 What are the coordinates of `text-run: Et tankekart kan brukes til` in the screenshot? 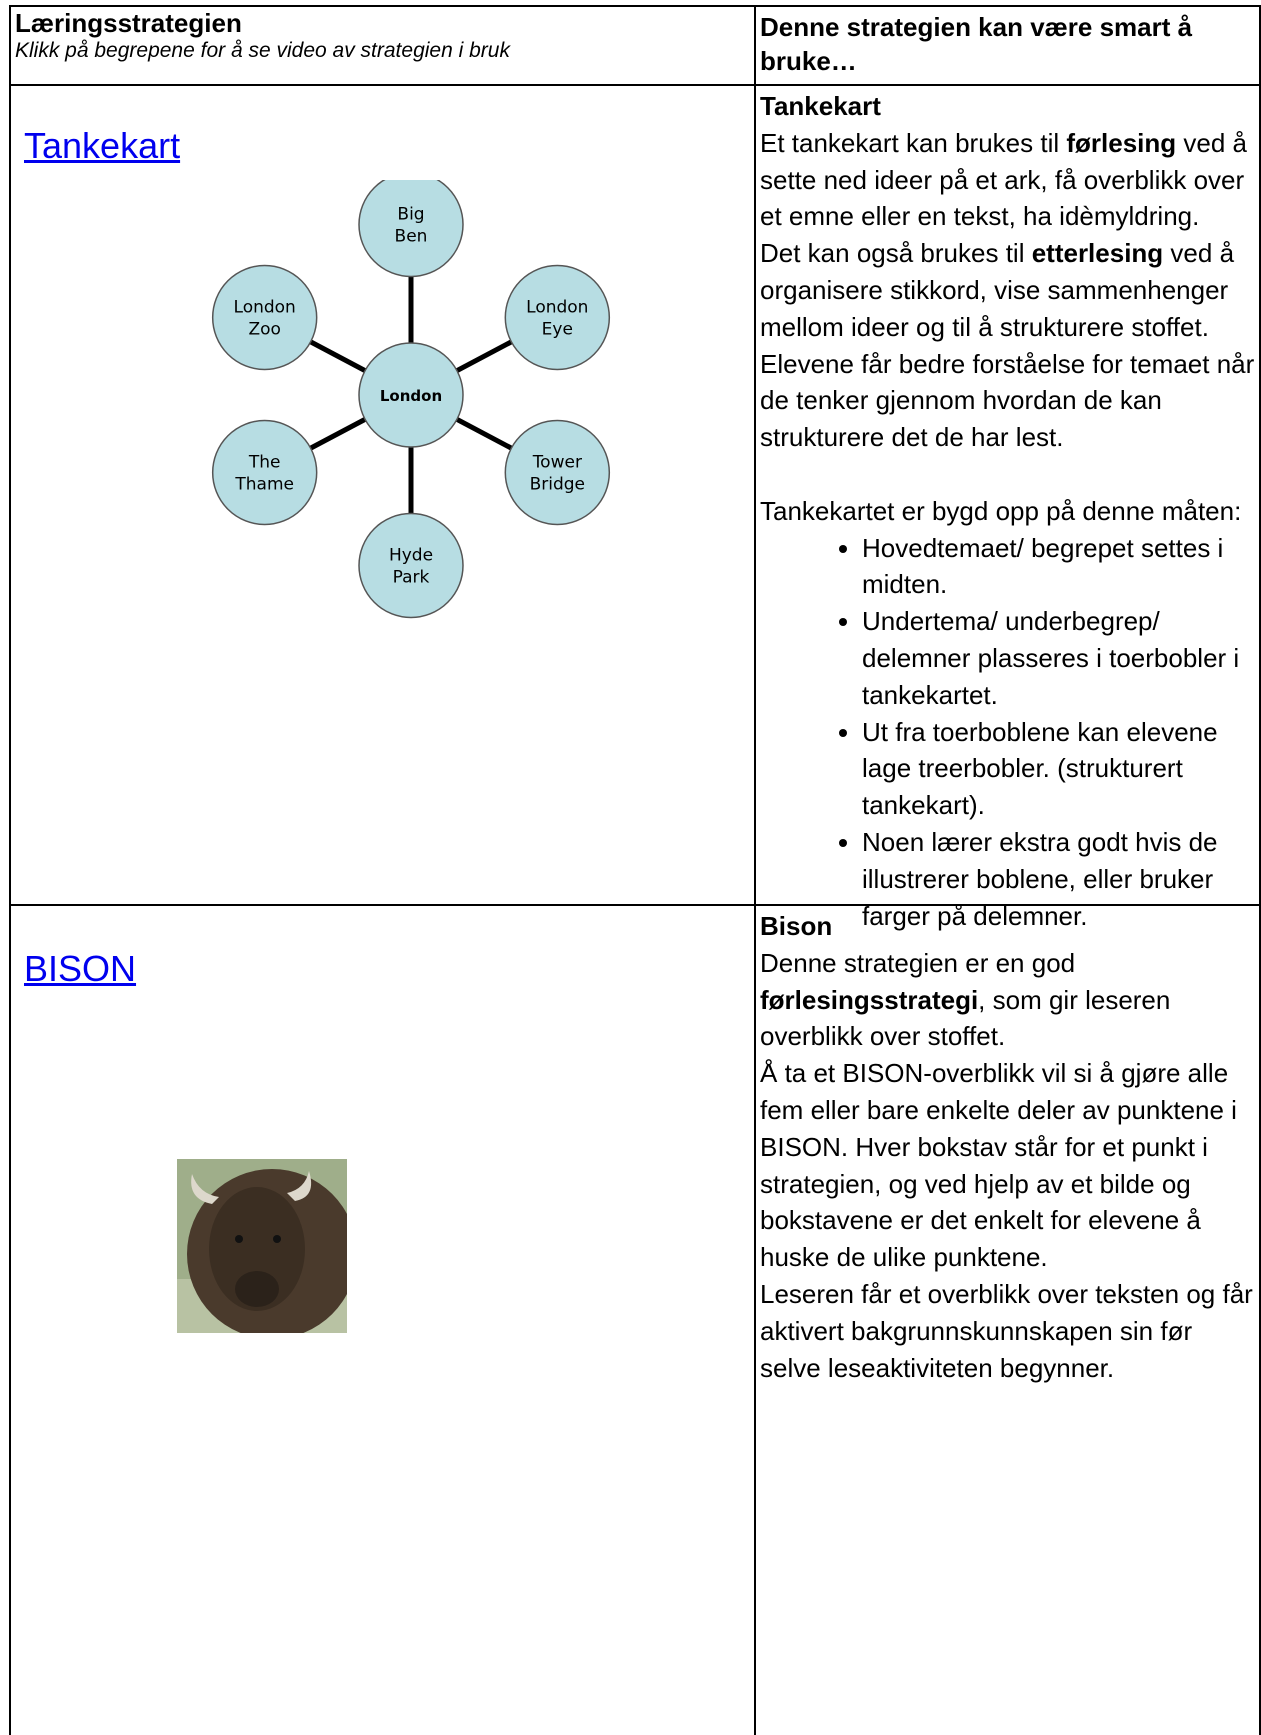 It's located at (913, 142).